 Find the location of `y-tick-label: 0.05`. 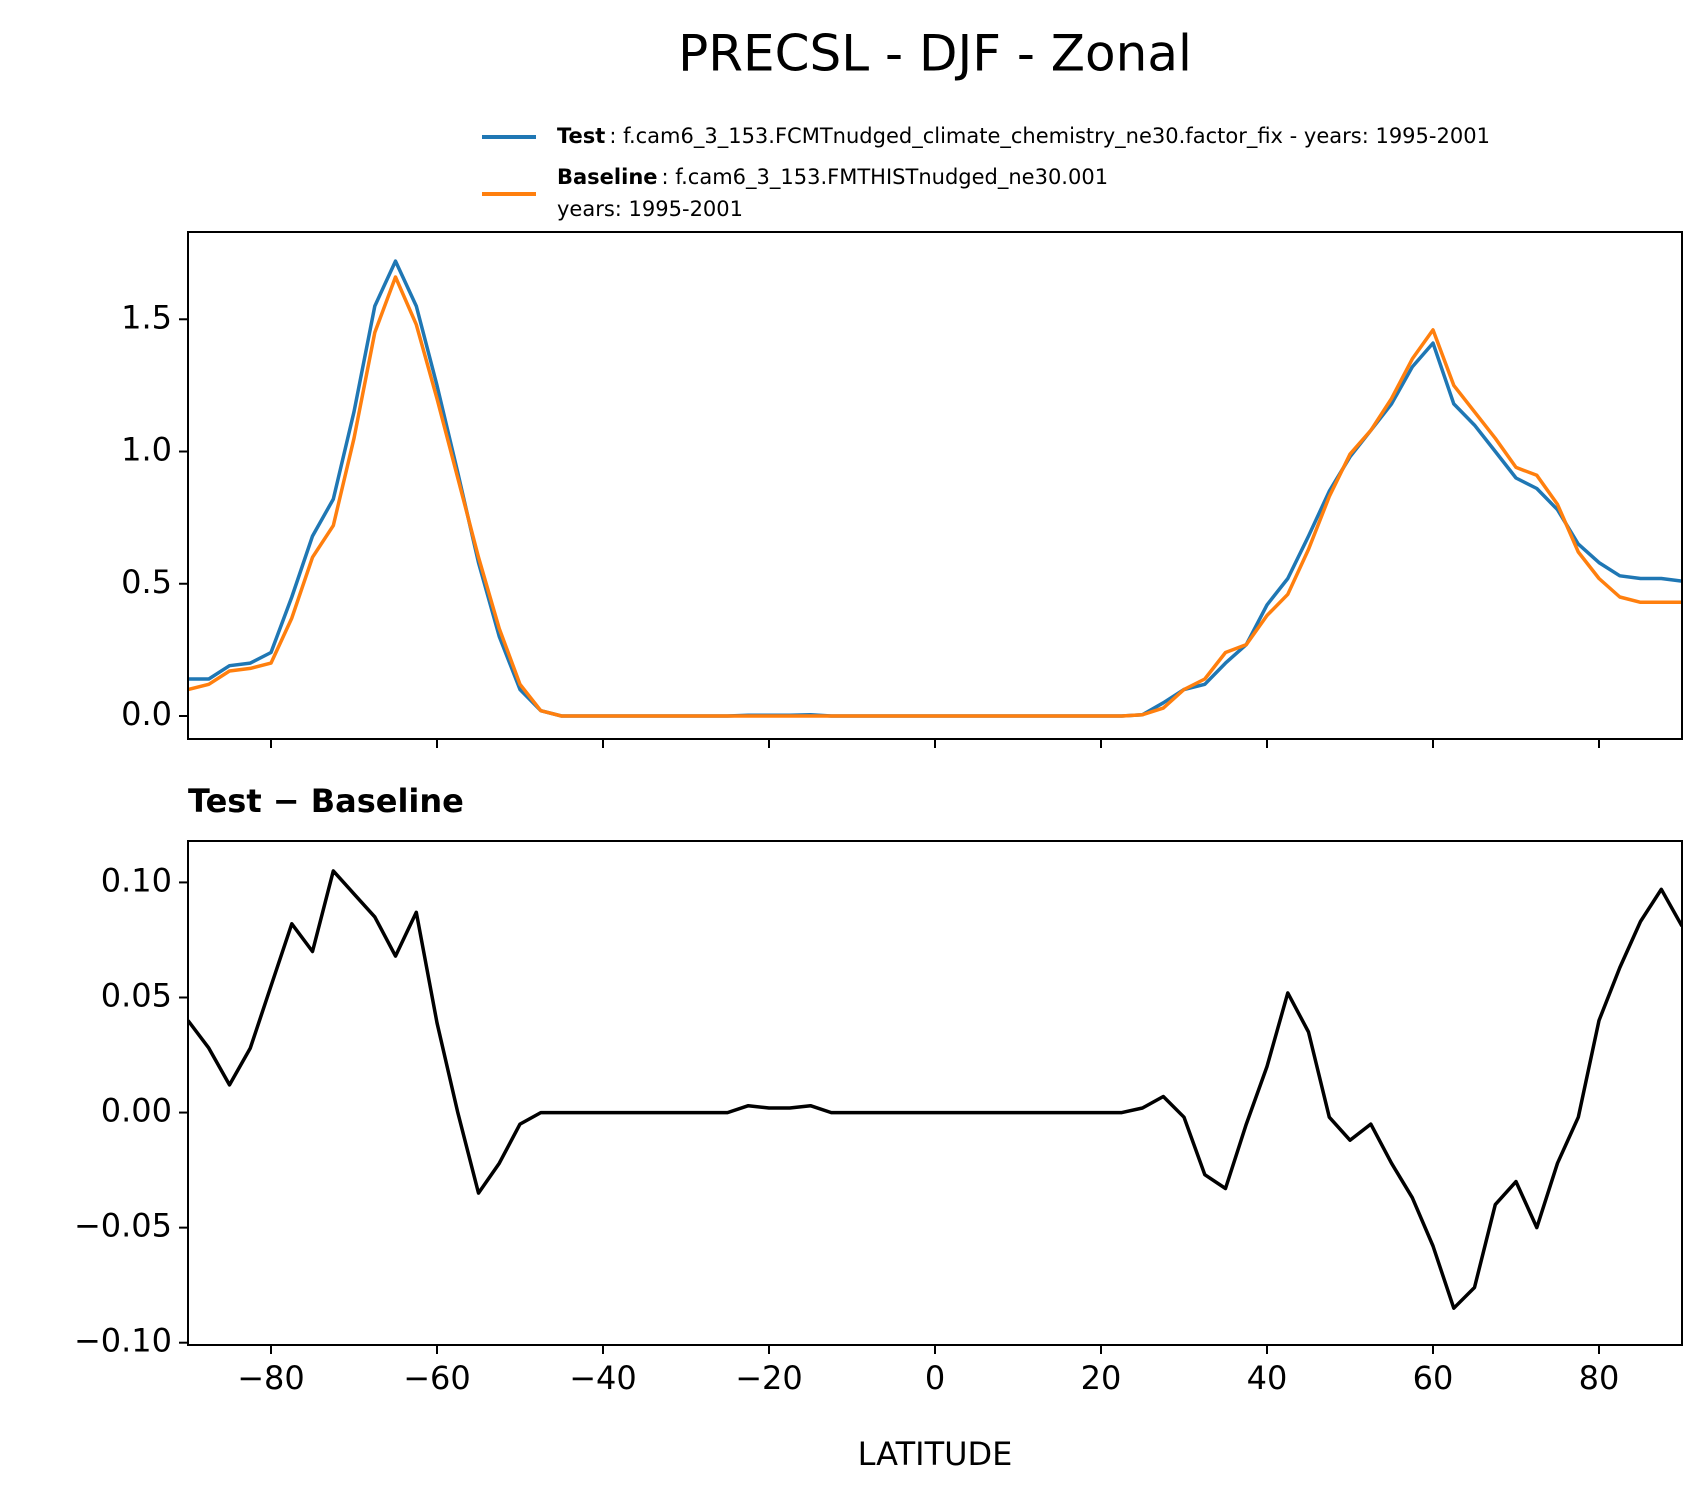

y-tick-label: 0.05 is located at coordinates (136, 995).